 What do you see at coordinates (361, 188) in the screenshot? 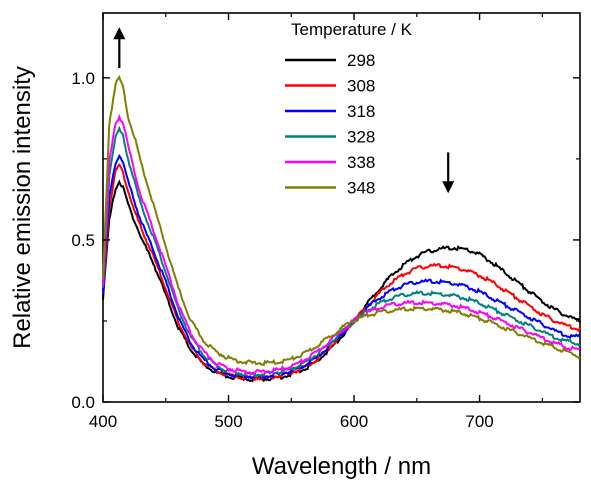
I see `legend-label-348: 348` at bounding box center [361, 188].